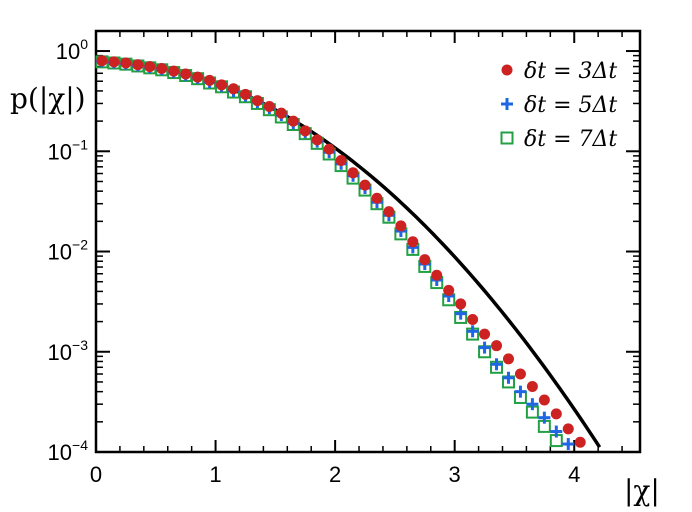 Image resolution: width=692 pixels, height=512 pixels. Describe the element at coordinates (455, 474) in the screenshot. I see `x-tick-label: 3` at that location.